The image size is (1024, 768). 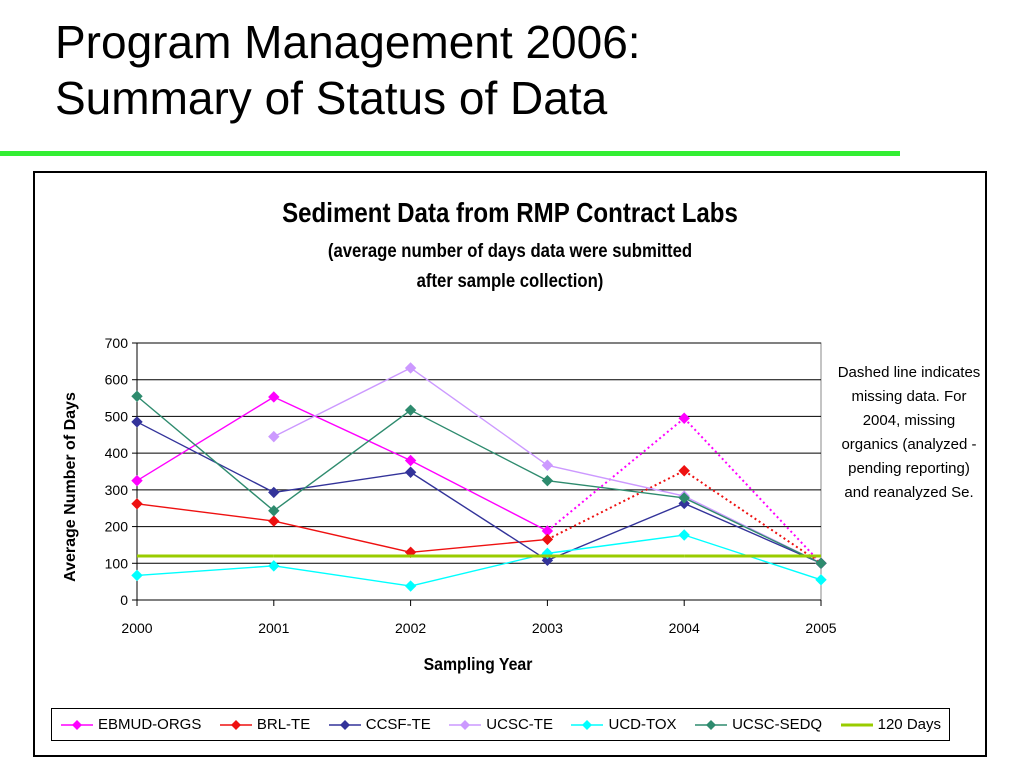 What do you see at coordinates (124, 600) in the screenshot?
I see `y-tick-label: 0` at bounding box center [124, 600].